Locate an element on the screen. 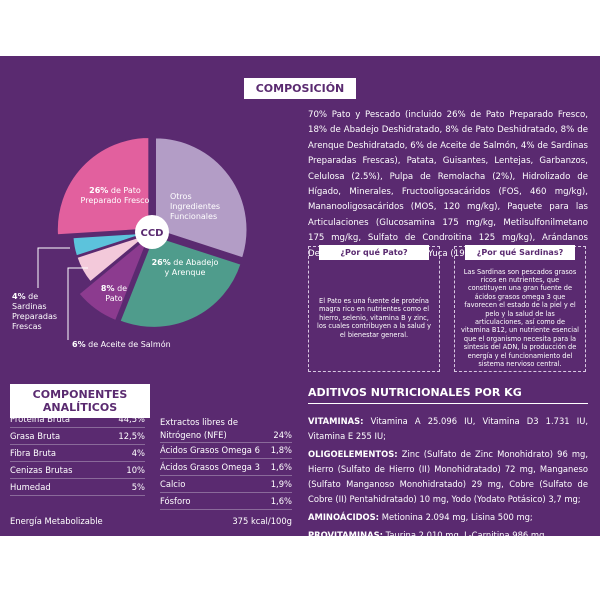 This screenshot has width=600, height=600. center-circle is located at coordinates (152, 232).